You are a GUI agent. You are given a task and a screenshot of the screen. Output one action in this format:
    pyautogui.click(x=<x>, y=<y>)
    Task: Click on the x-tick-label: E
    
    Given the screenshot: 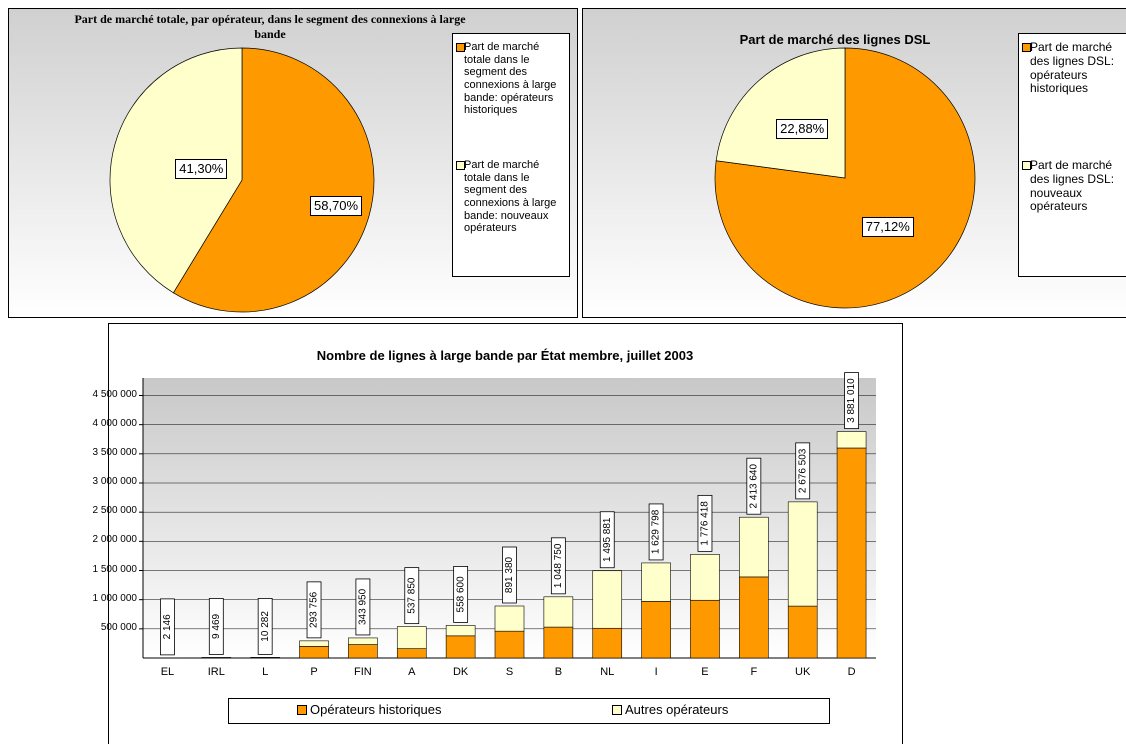 What is the action you would take?
    pyautogui.click(x=705, y=672)
    